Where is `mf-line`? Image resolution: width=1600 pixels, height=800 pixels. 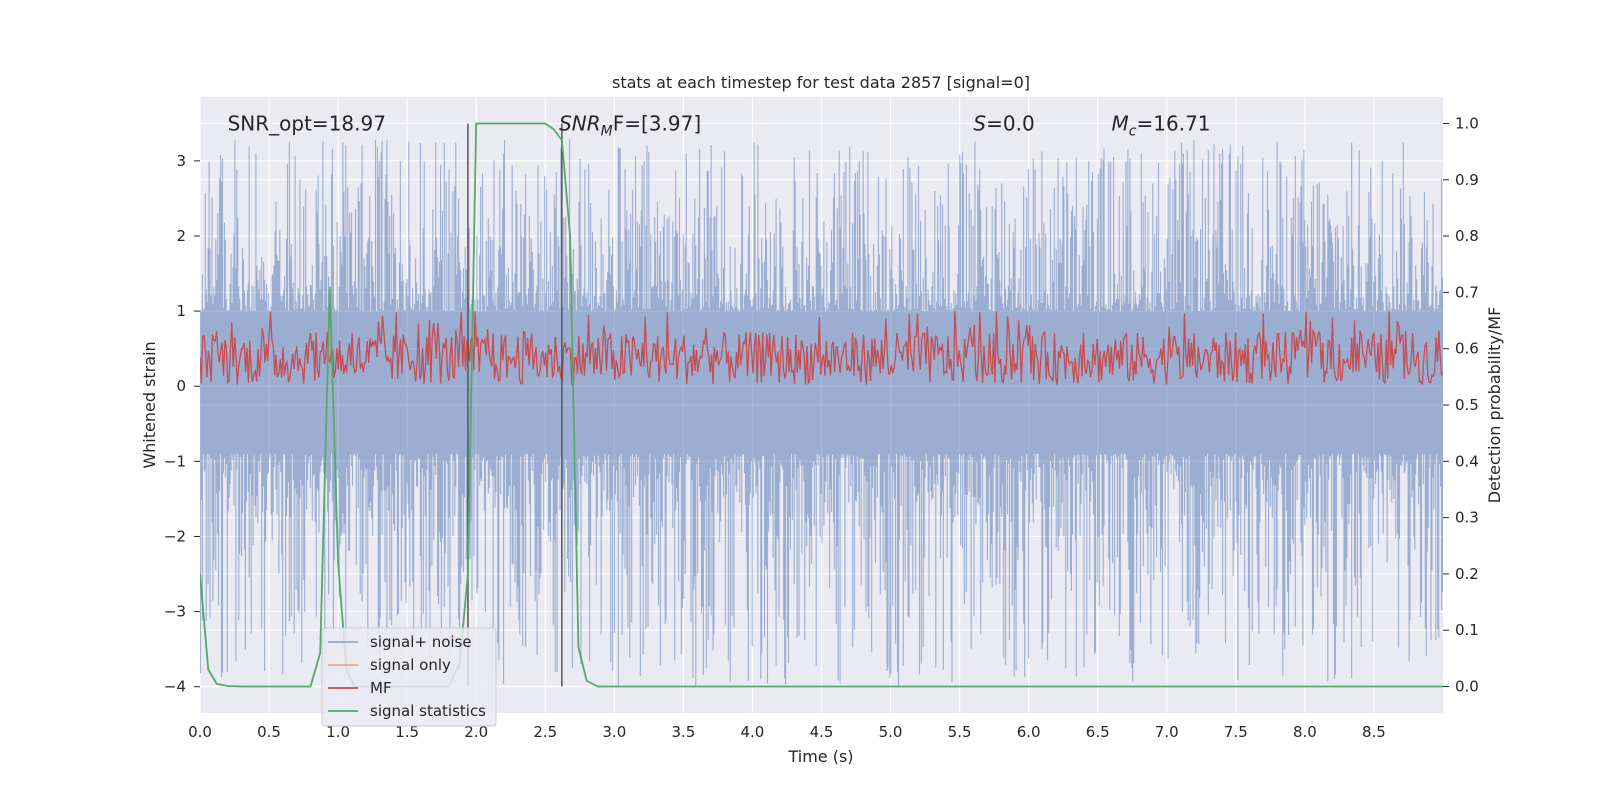
mf-line is located at coordinates (821, 348).